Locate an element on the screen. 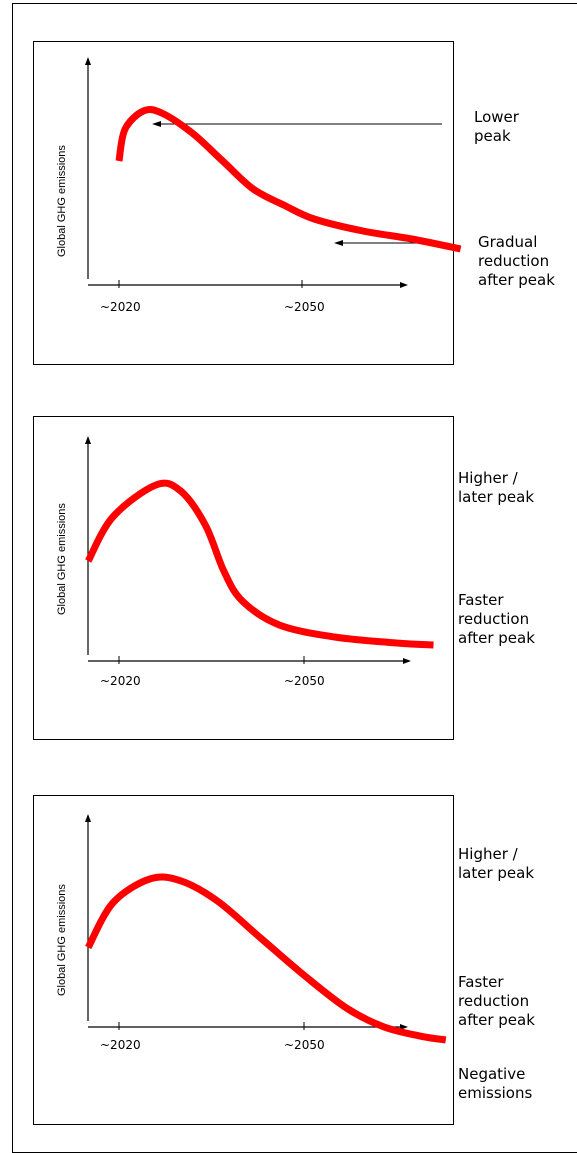  pointer-arrowhead-lower-peak is located at coordinates (156, 124).